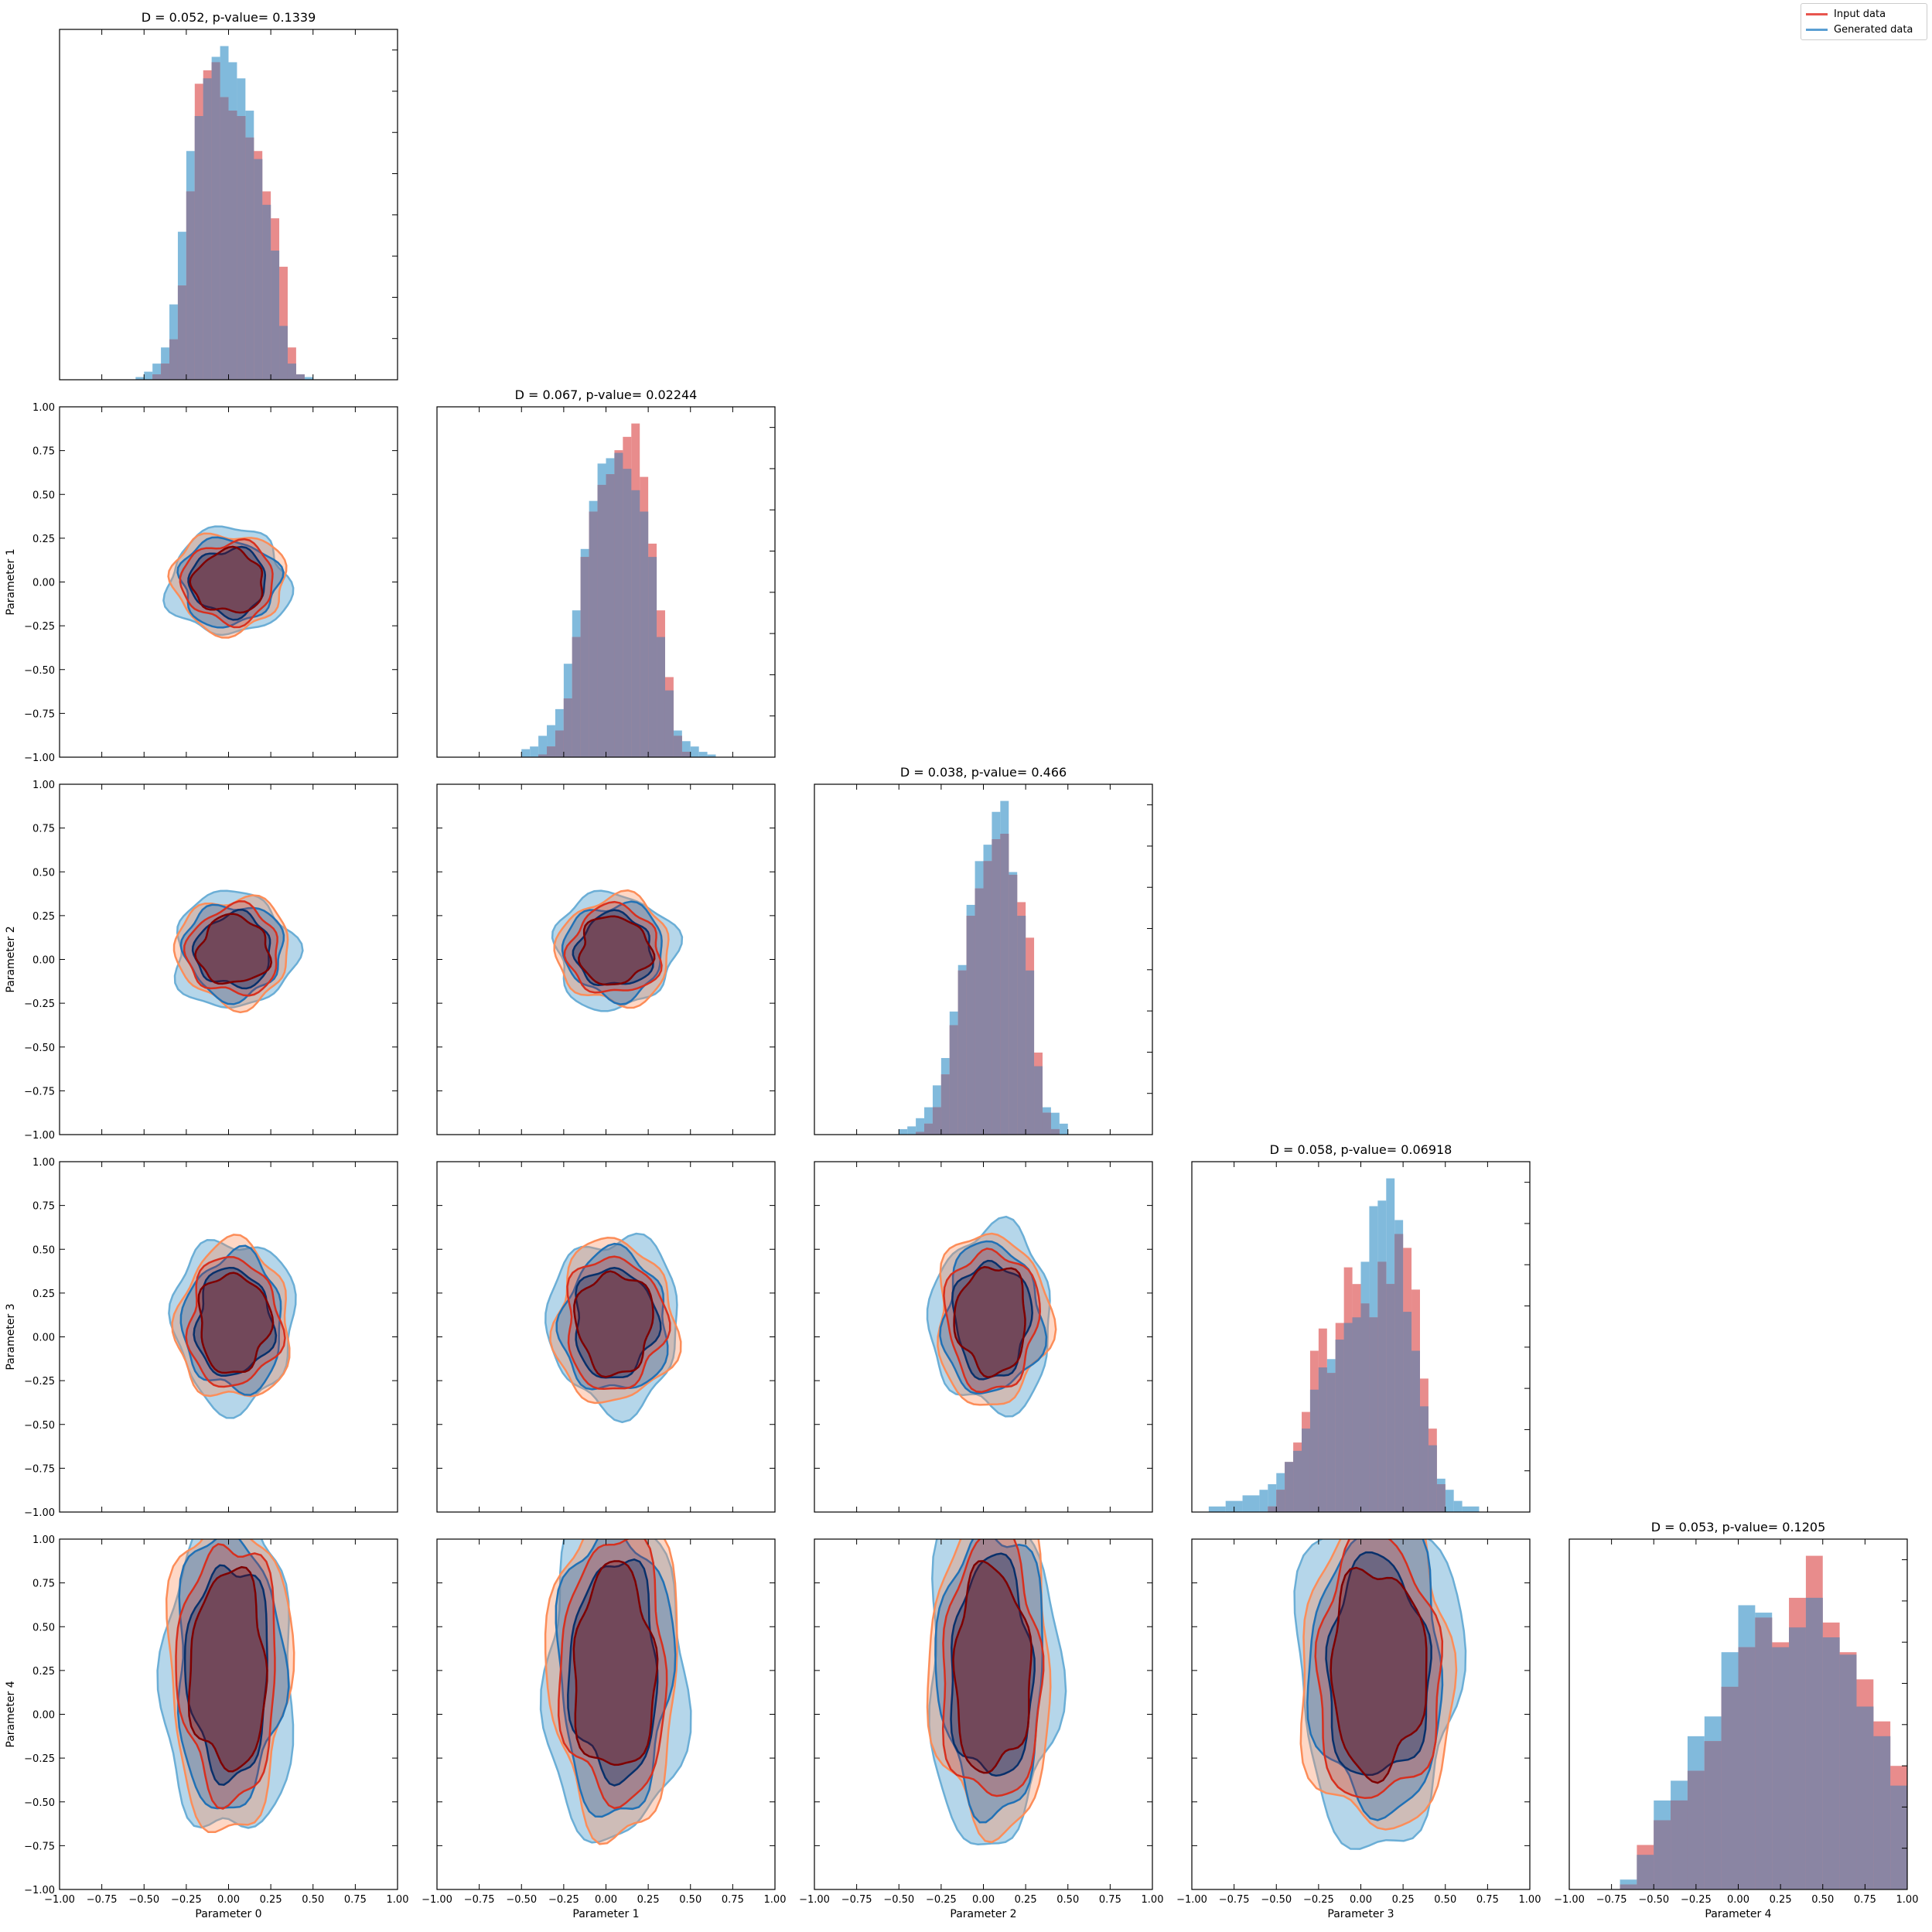 This screenshot has height=1932, width=1932. Describe the element at coordinates (43, 1250) in the screenshot. I see `y-tick-label: 0.50` at that location.